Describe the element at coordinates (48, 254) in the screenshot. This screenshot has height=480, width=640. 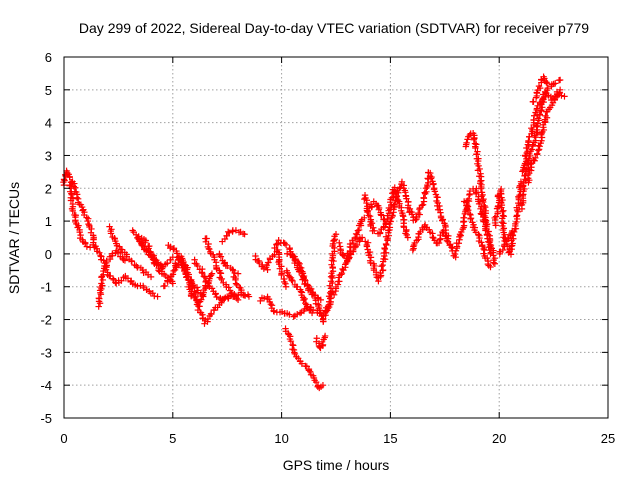
I see `y-tick-label: 0` at that location.